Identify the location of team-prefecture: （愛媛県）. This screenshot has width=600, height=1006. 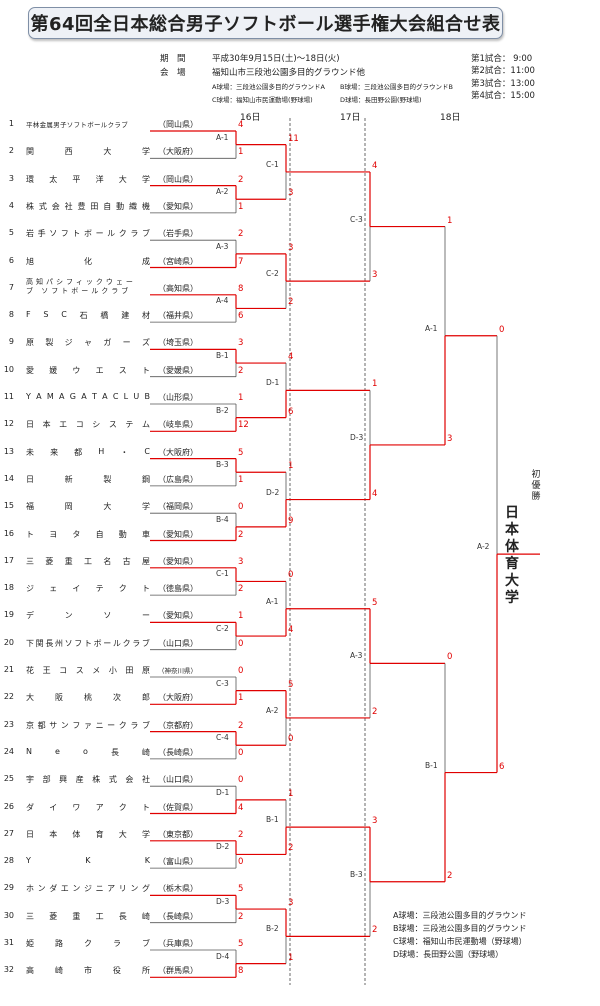
(178, 370).